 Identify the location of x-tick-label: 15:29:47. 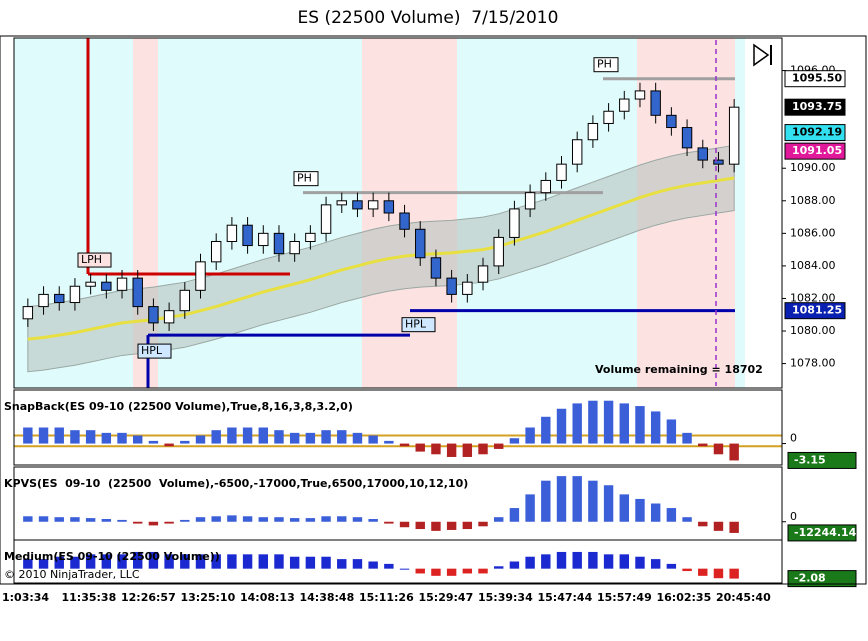
(446, 597).